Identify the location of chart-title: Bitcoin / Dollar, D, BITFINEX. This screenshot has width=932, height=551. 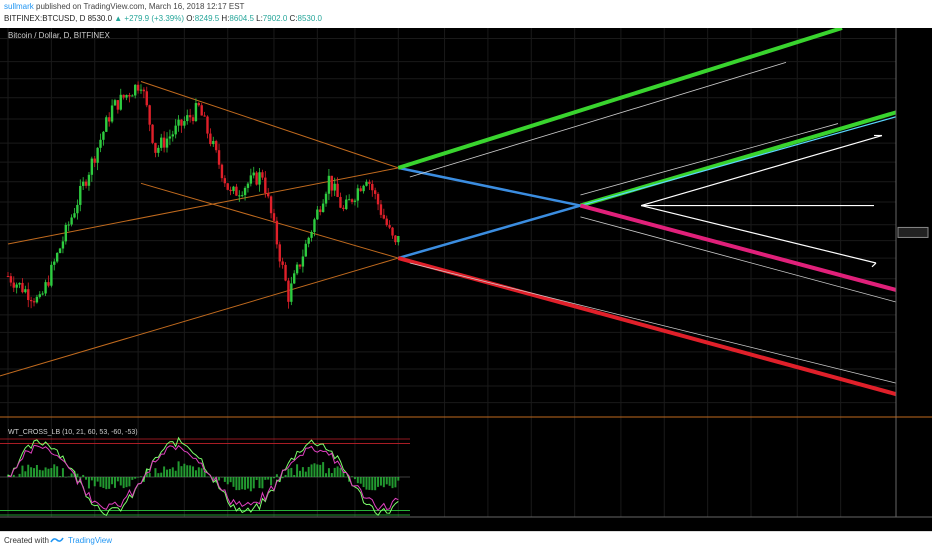
(59, 35).